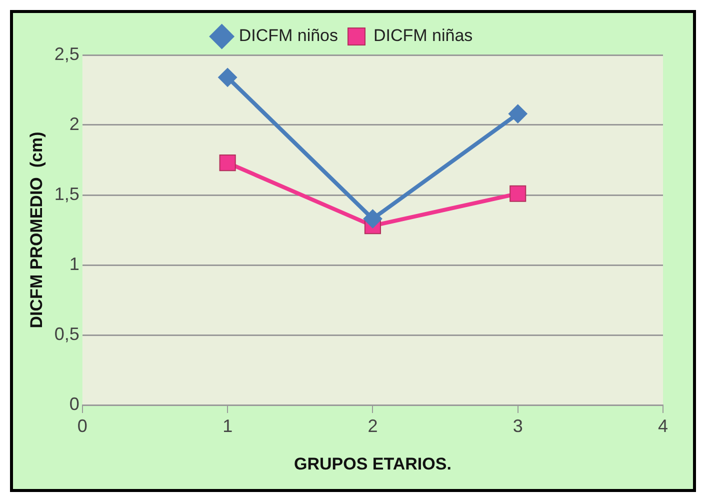 This screenshot has width=704, height=500. Describe the element at coordinates (517, 426) in the screenshot. I see `x-tick-label: 3` at that location.